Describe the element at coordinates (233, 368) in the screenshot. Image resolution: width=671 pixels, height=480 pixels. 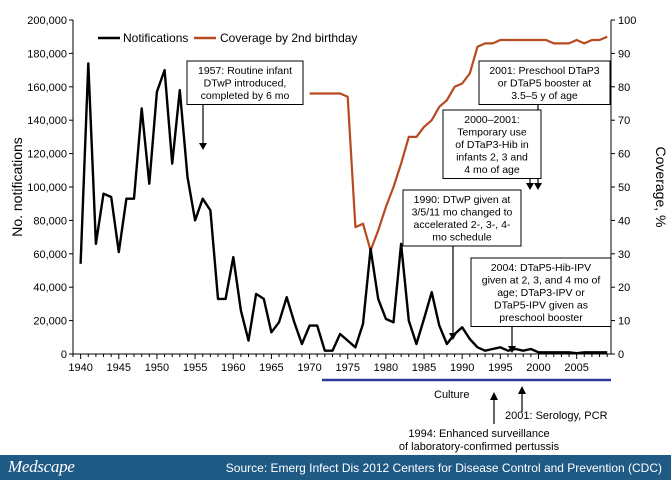
I see `x-tick-label: 1960` at that location.